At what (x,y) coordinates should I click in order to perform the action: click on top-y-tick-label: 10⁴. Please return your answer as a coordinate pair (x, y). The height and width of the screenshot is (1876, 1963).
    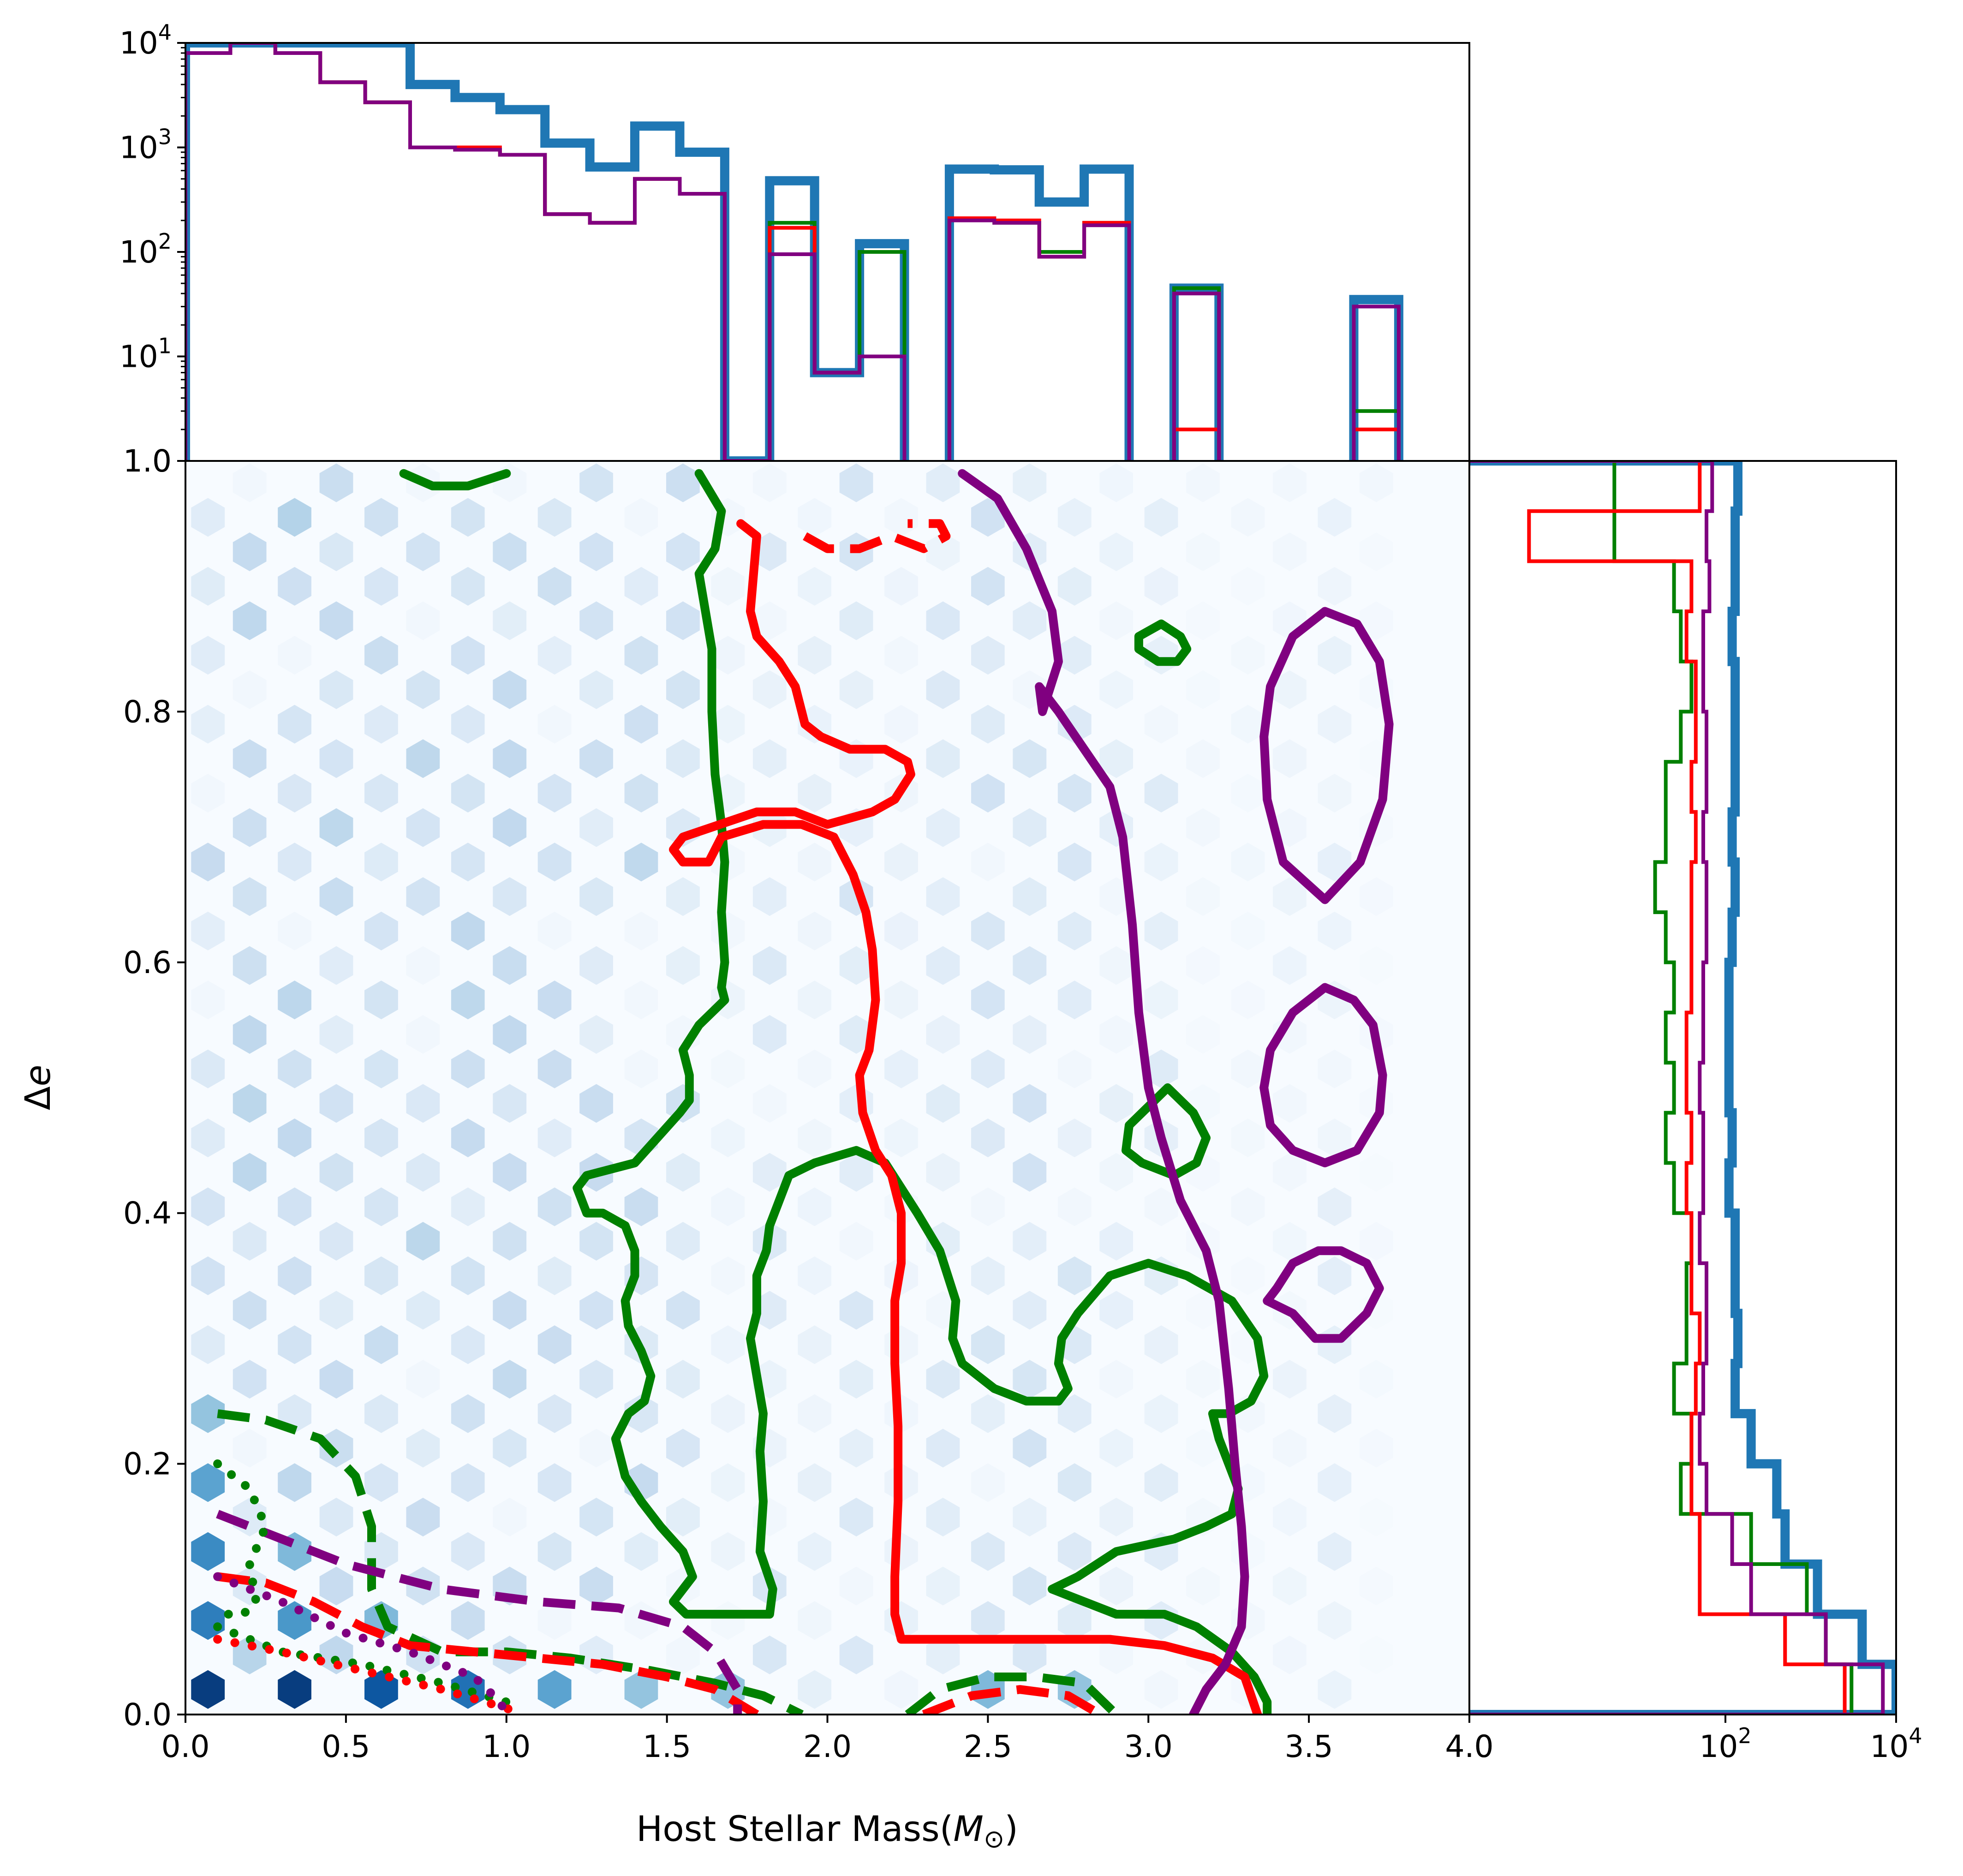
    Looking at the image, I should click on (145, 40).